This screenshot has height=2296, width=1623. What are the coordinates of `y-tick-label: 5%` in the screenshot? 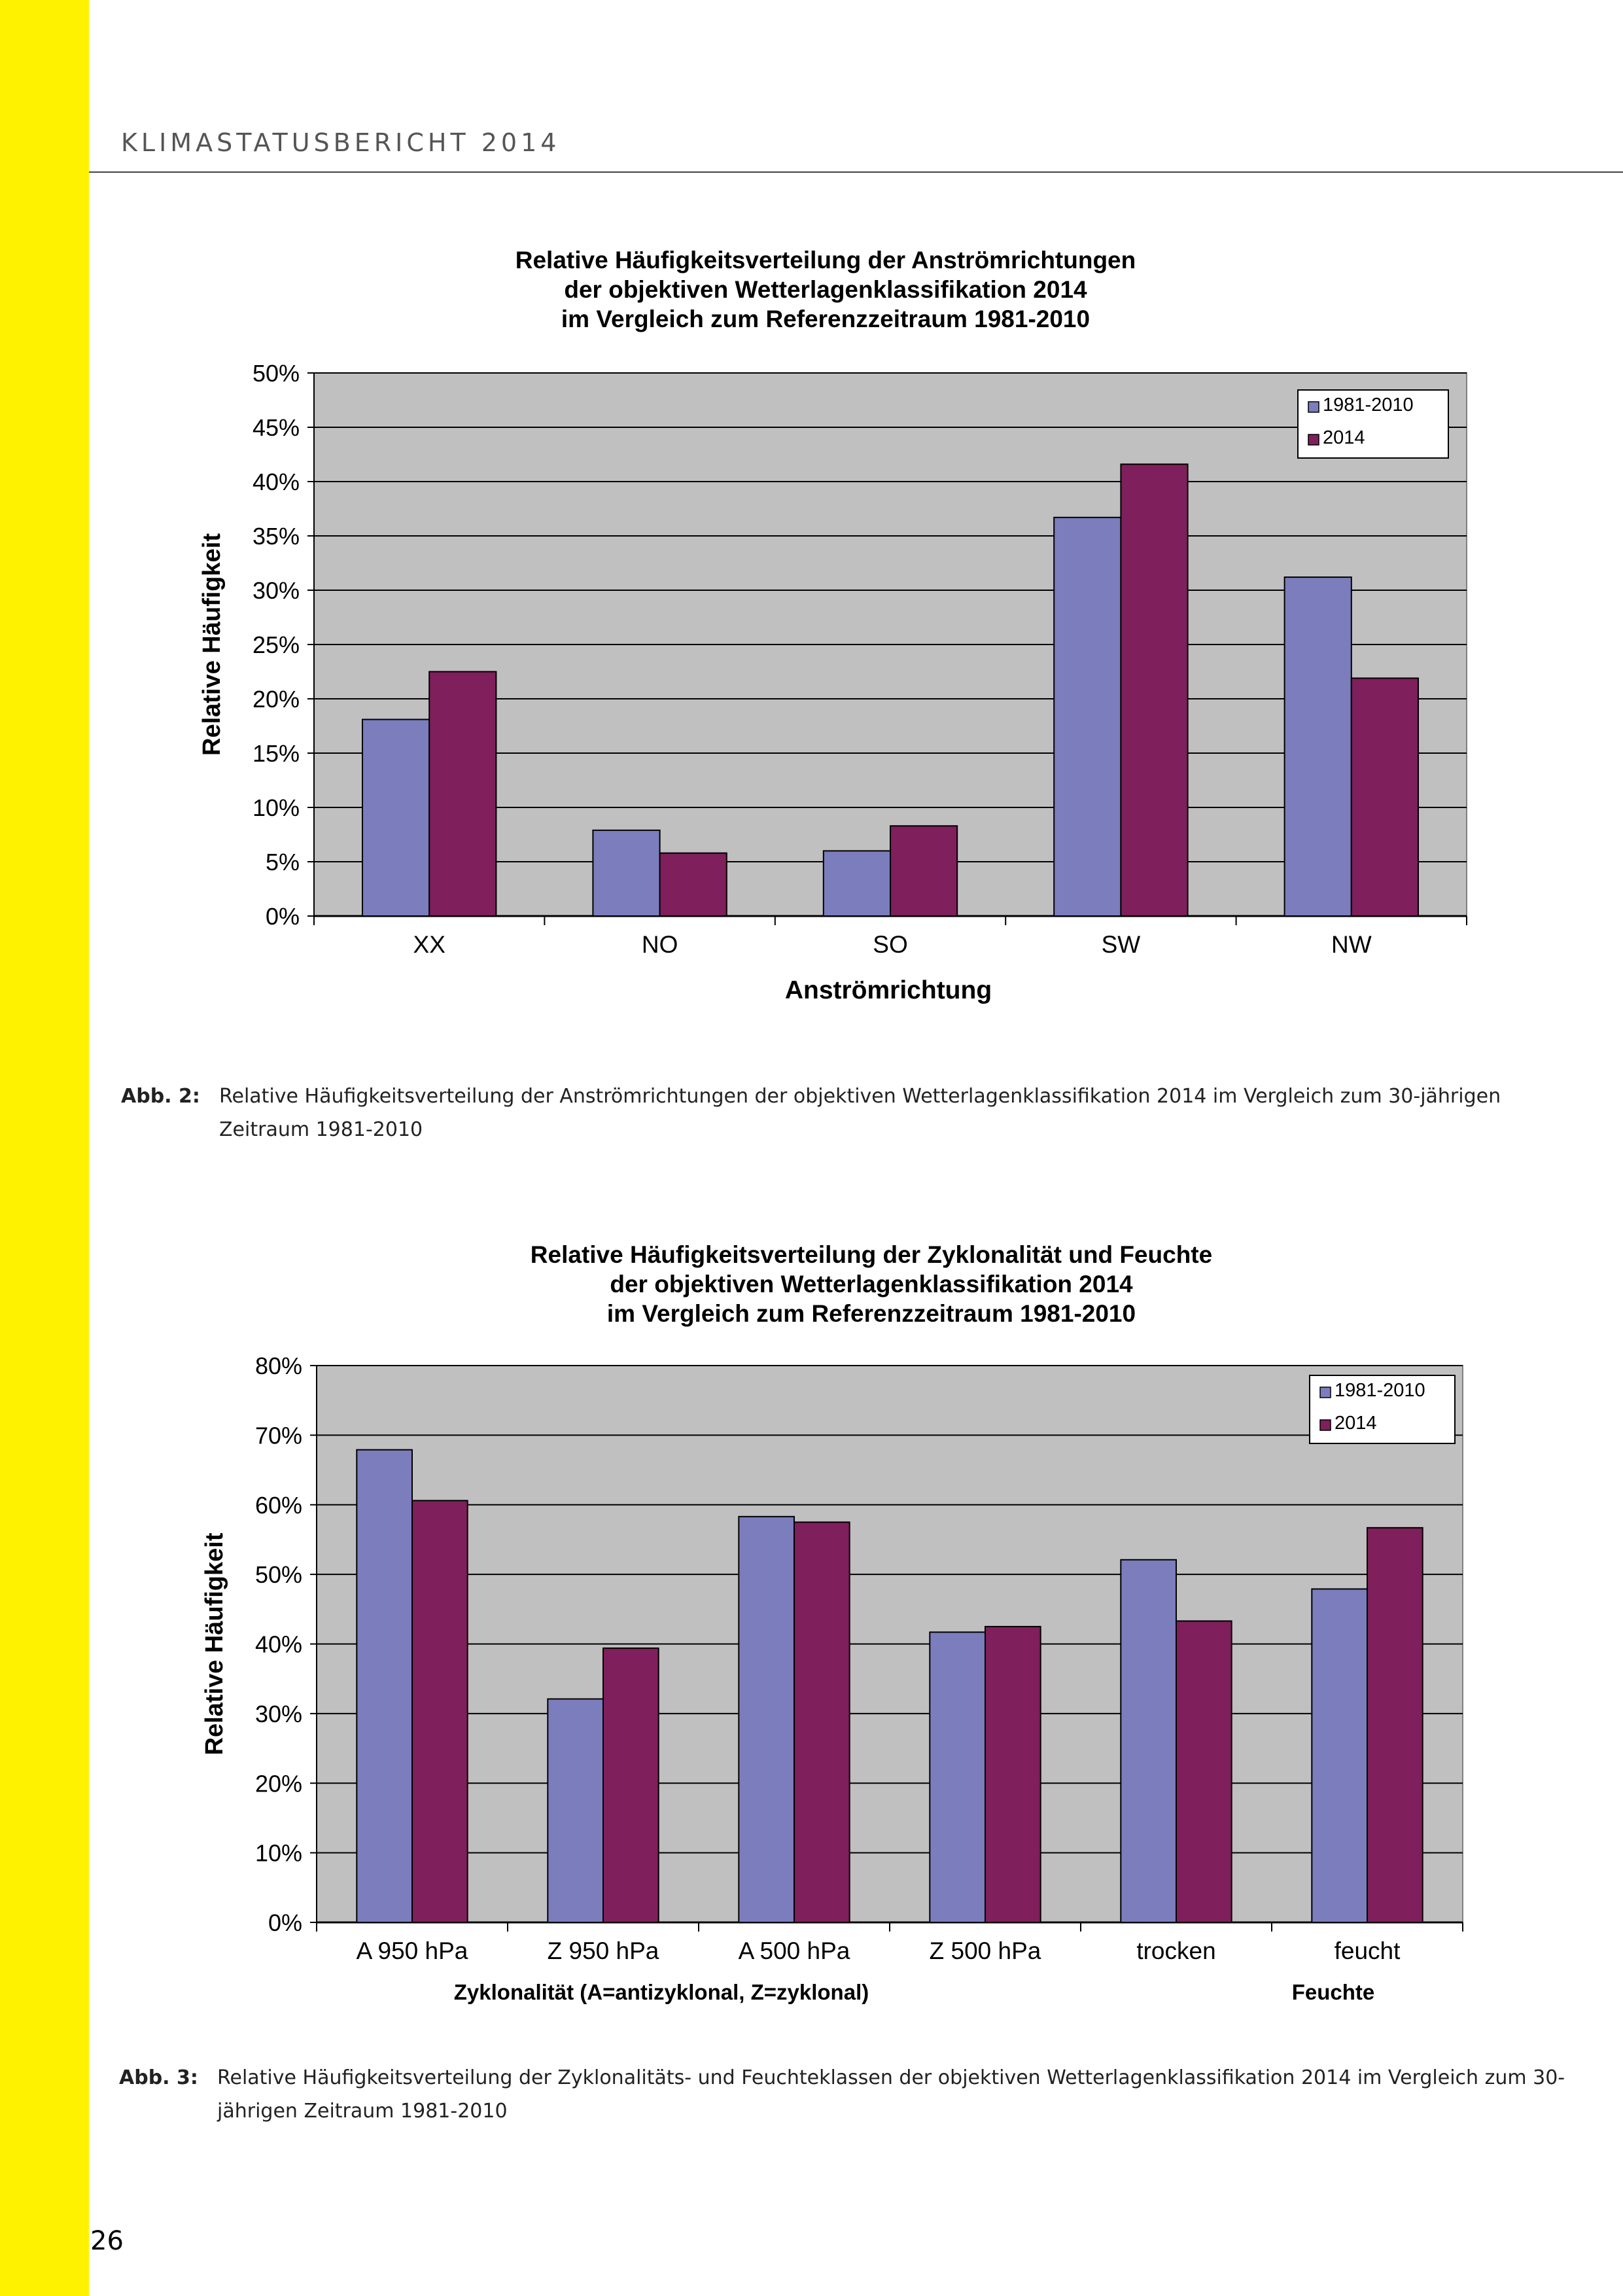 It's located at (283, 862).